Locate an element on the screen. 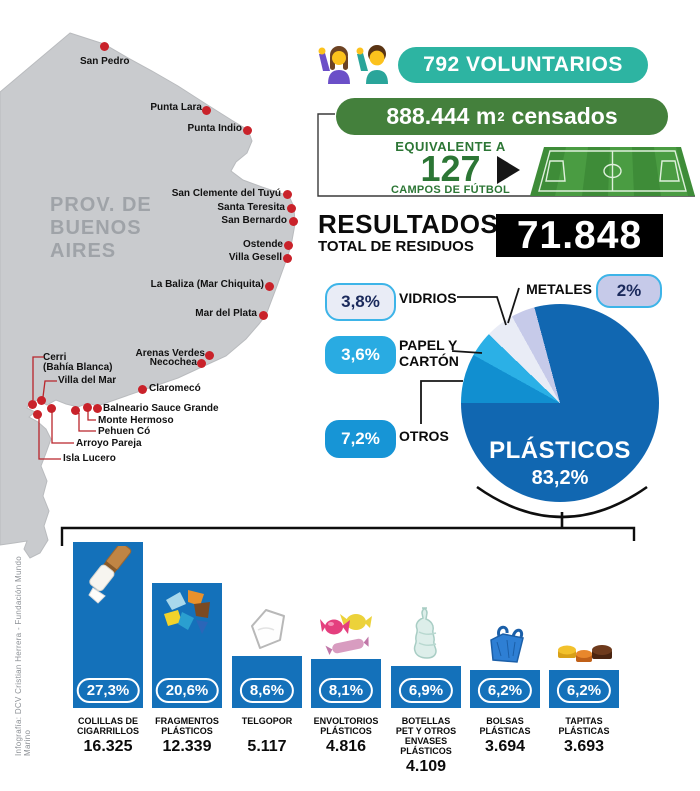 The width and height of the screenshot is (700, 791). pie-callout-label-line: OTROS is located at coordinates (424, 436).